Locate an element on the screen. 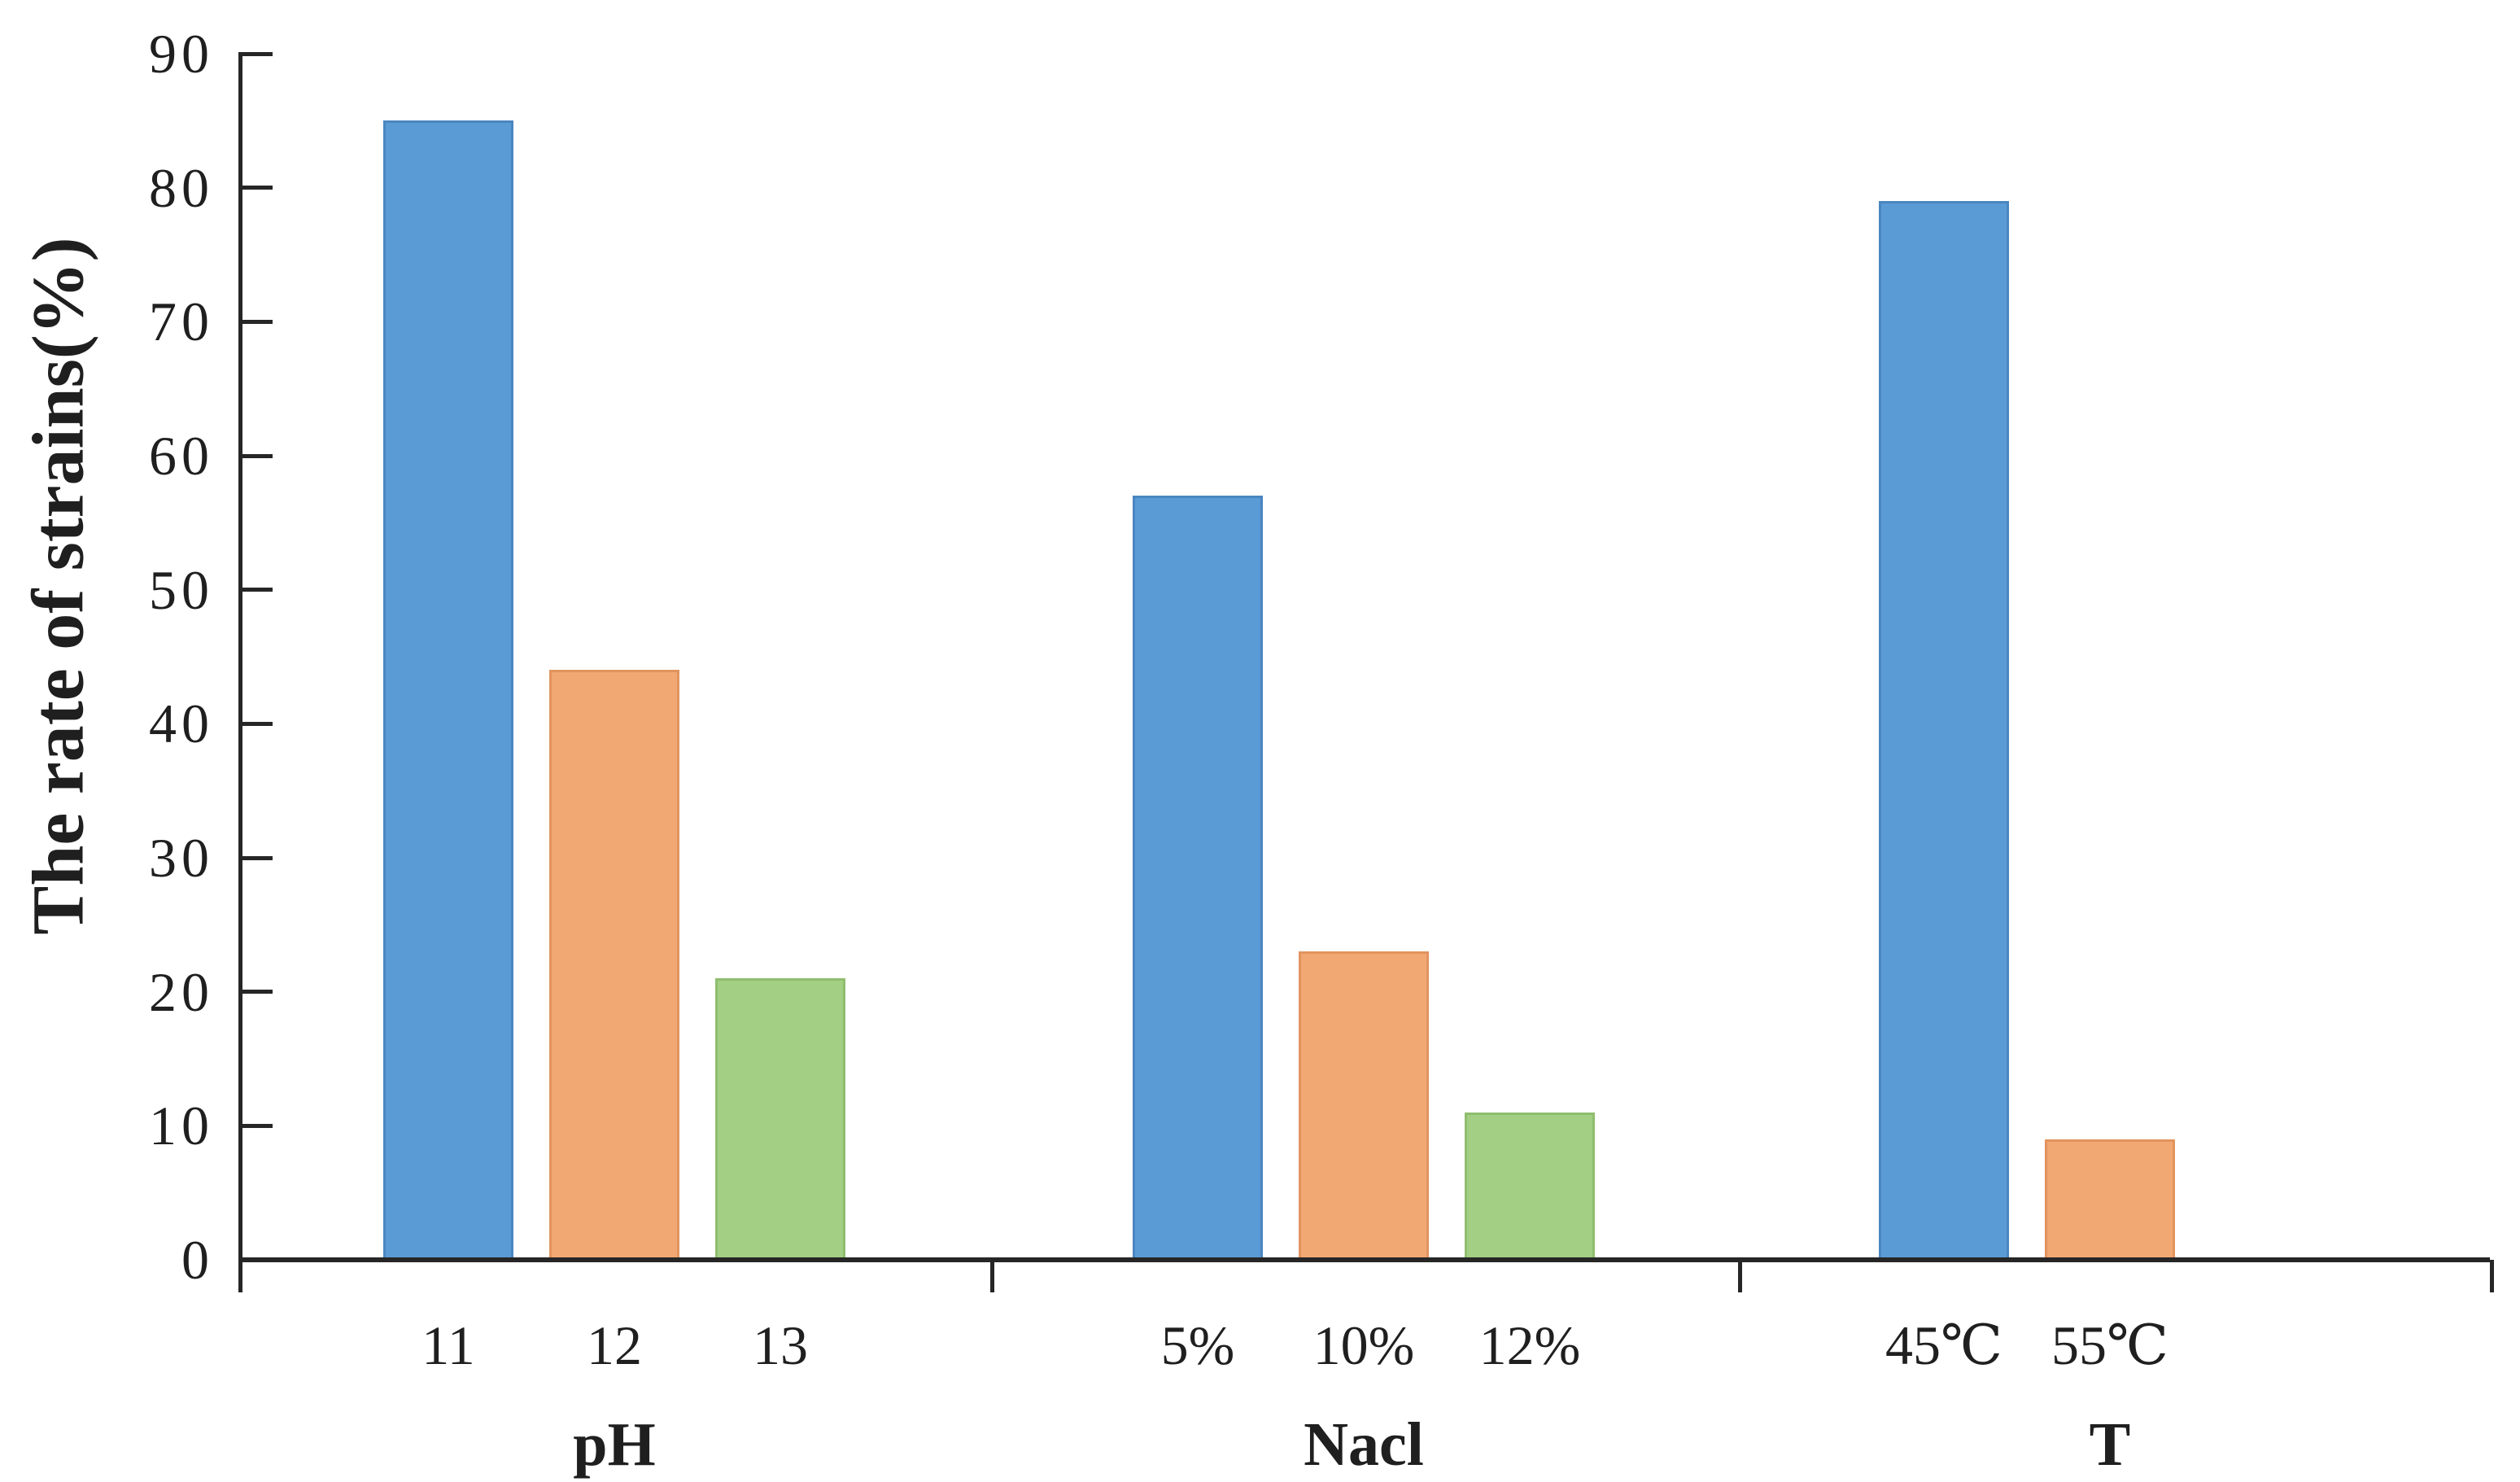 The width and height of the screenshot is (2520, 1482). bar-Nacl-12% is located at coordinates (1530, 1186).